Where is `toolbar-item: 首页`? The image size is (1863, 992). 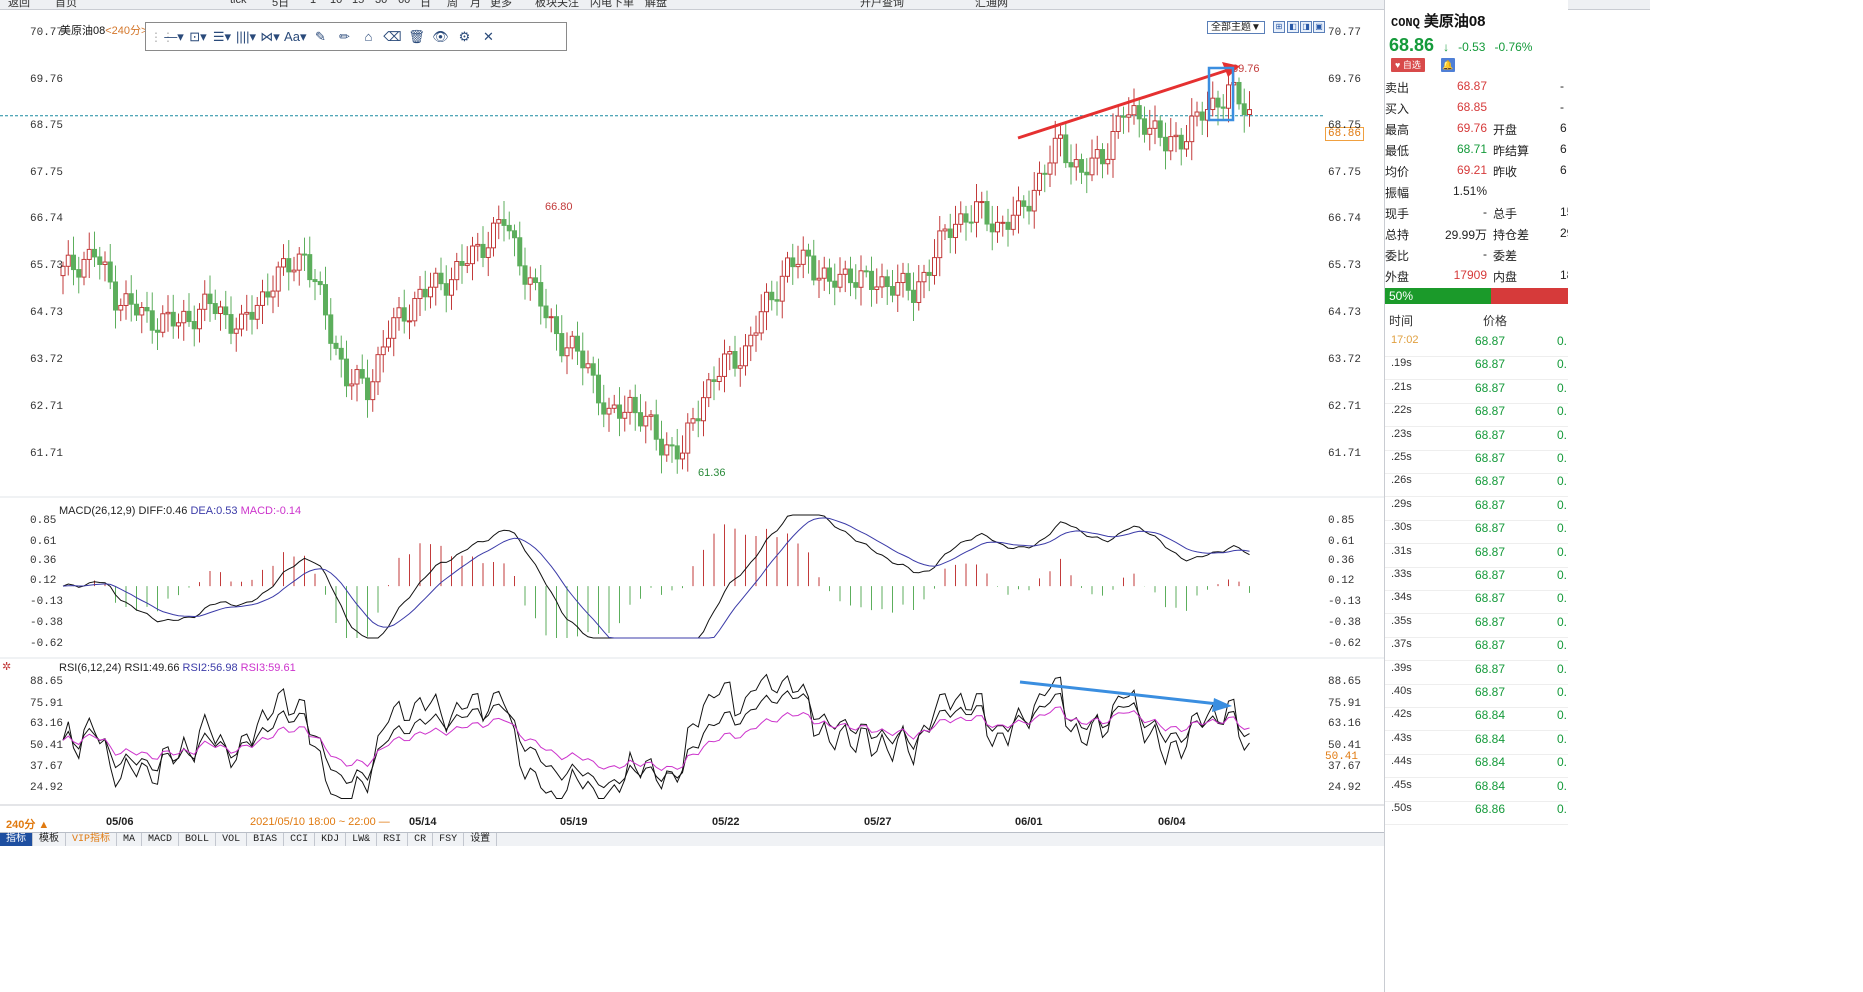 toolbar-item: 首页 is located at coordinates (66, 4).